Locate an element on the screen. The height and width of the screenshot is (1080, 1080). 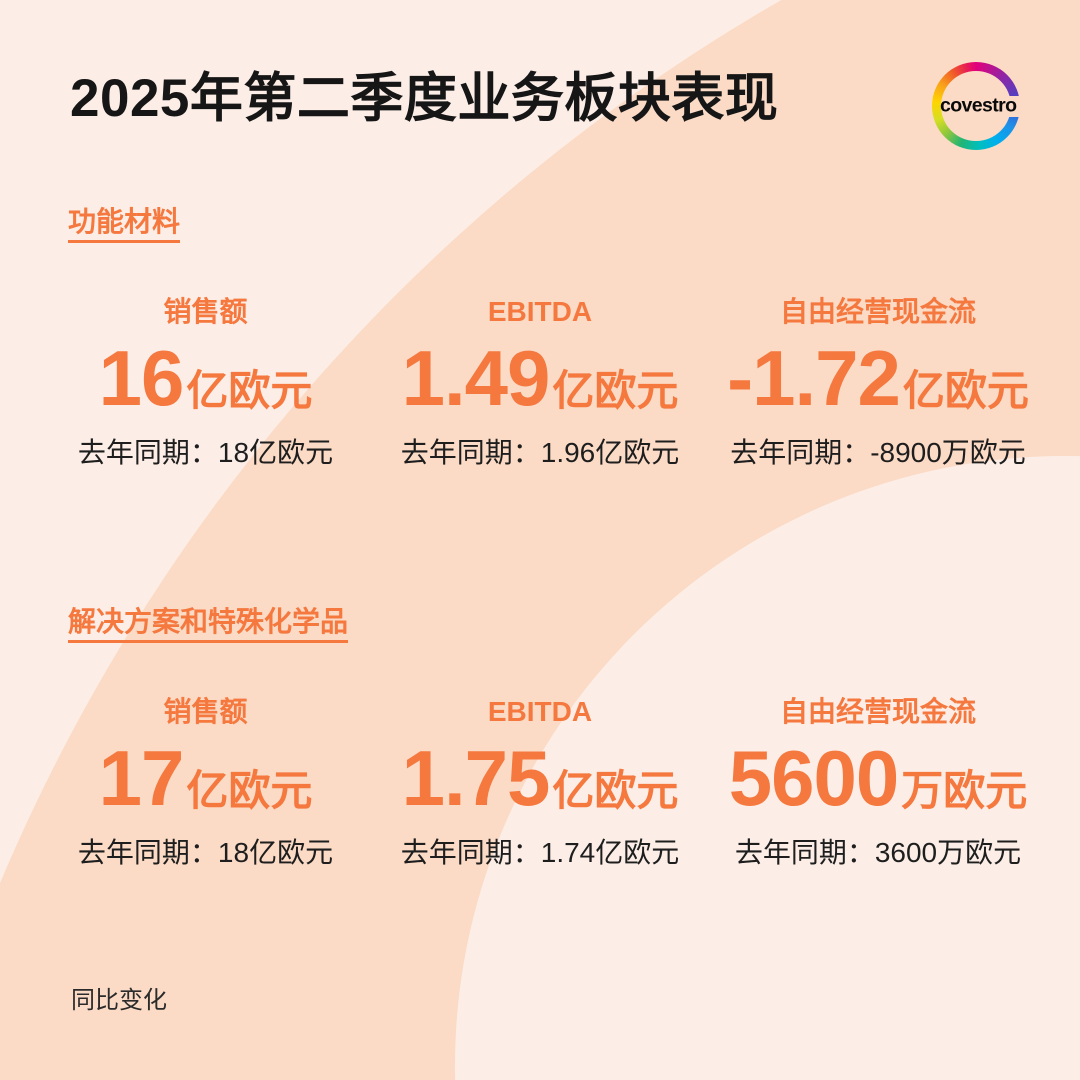
metric-number: 1.75 is located at coordinates (476, 778).